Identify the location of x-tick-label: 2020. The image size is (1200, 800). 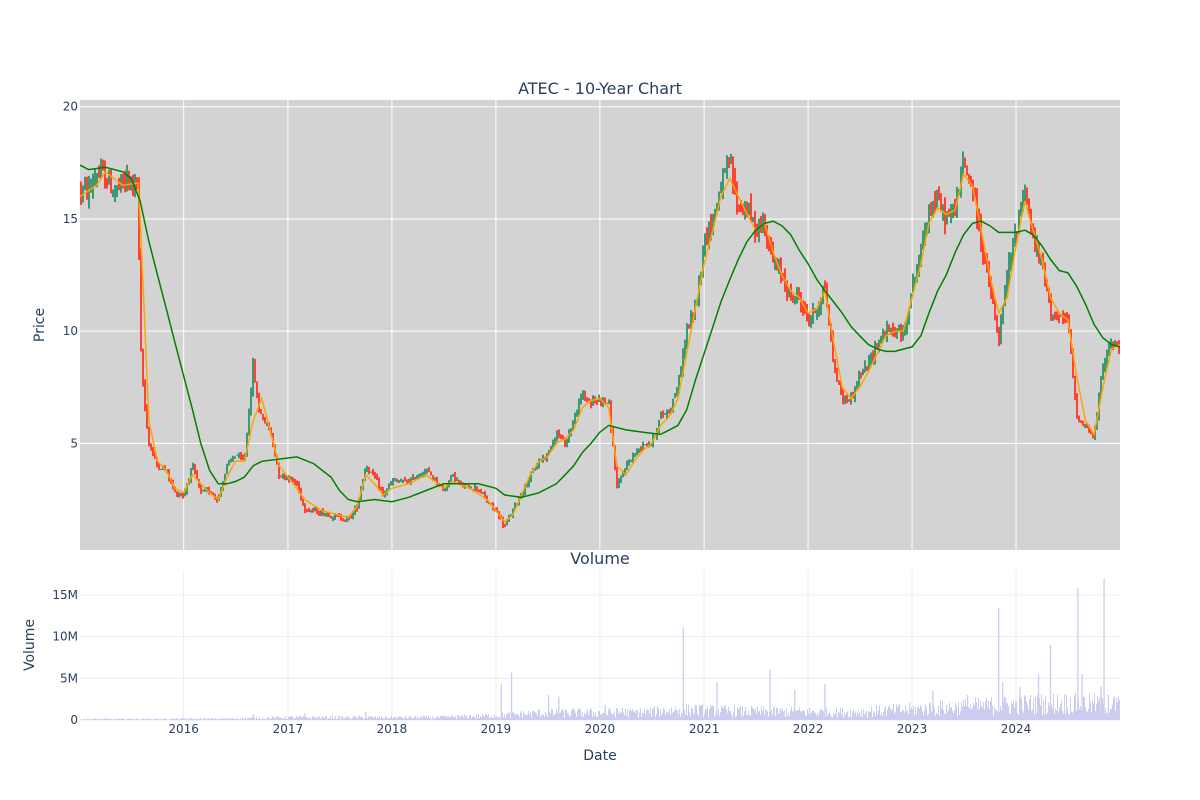
(600, 729).